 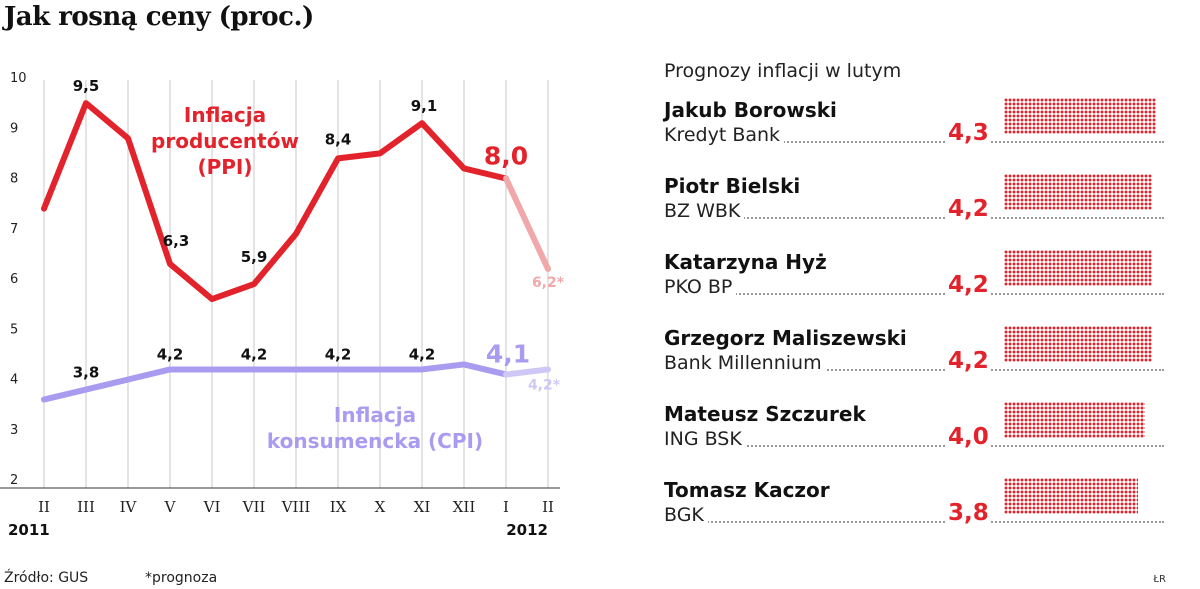 What do you see at coordinates (745, 363) in the screenshot?
I see `institution-name: Bank Millennium` at bounding box center [745, 363].